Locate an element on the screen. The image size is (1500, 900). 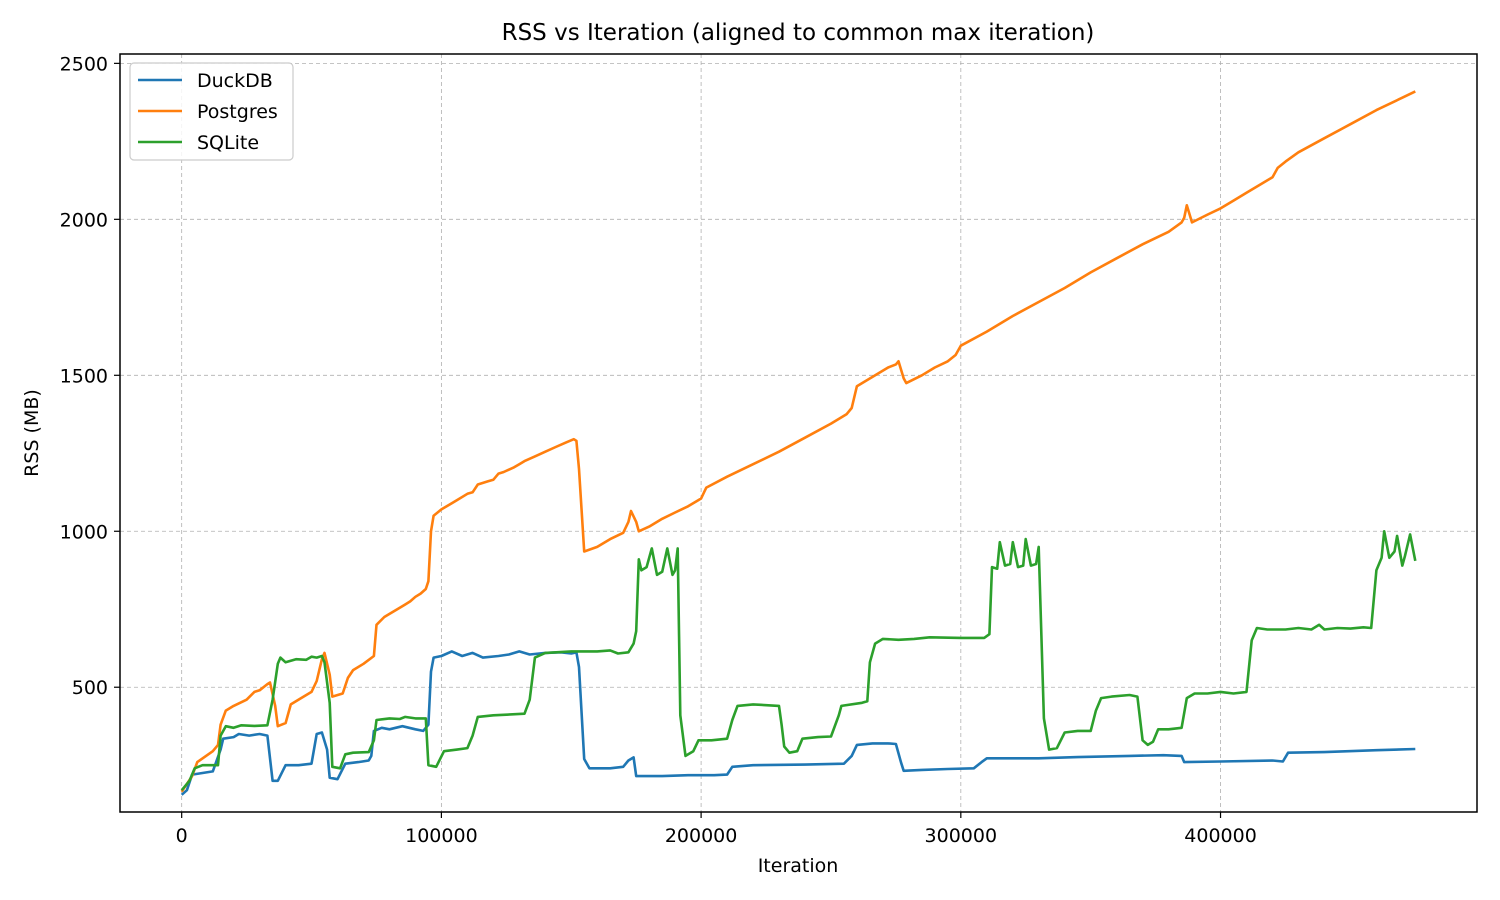
x-axis: 0 100000 200000 300000 400000 is located at coordinates (716, 829).